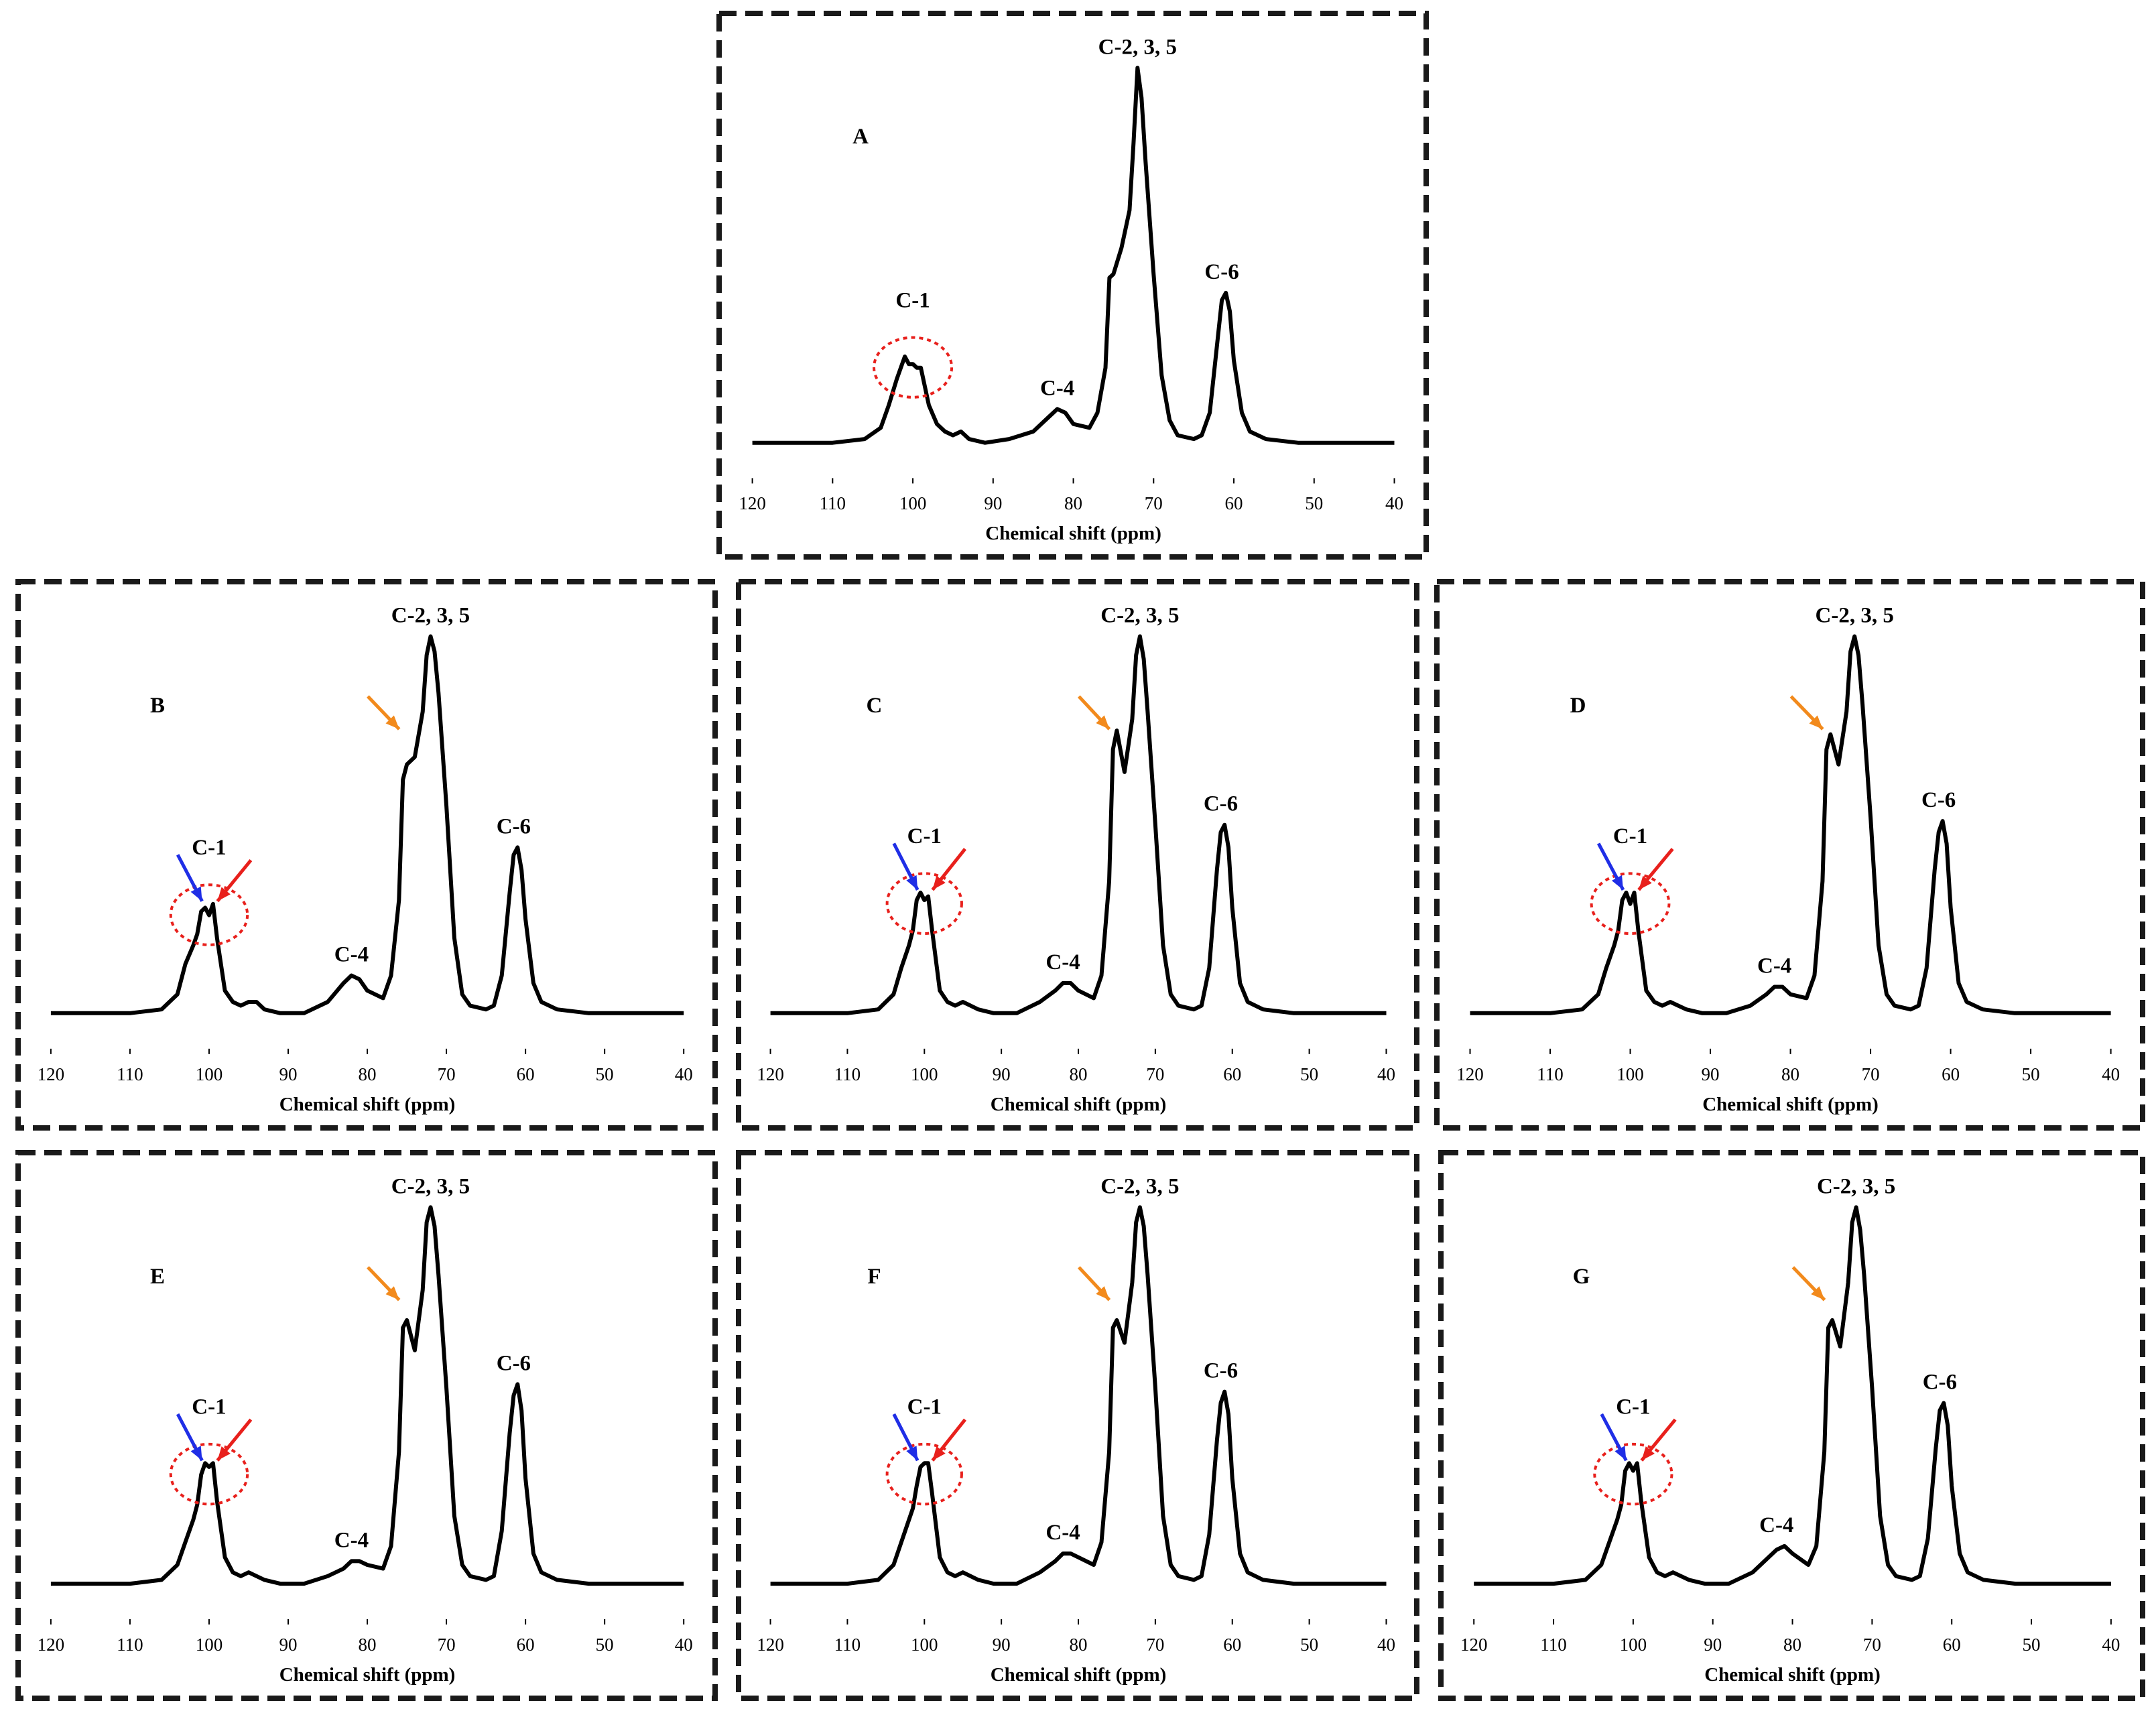 This screenshot has width=2156, height=1717. Describe the element at coordinates (1578, 706) in the screenshot. I see `panel-letter: D` at that location.